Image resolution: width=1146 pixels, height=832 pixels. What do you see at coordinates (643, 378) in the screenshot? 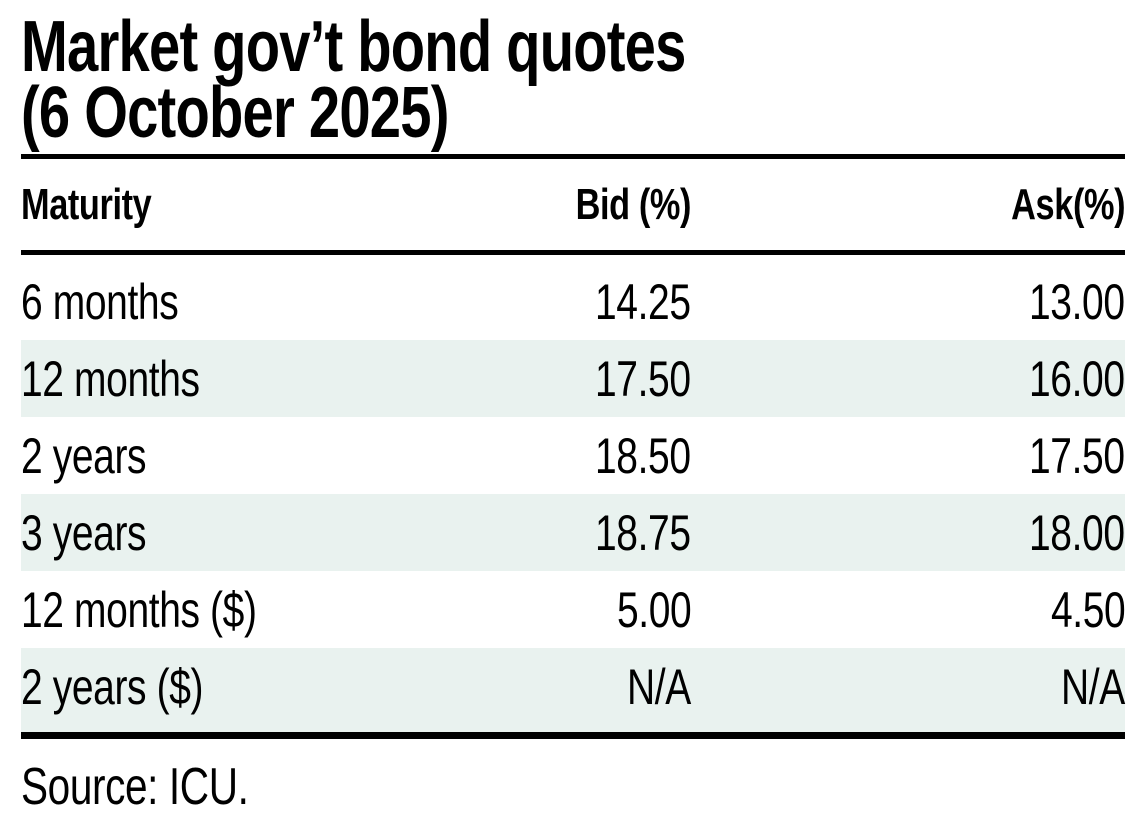
I see `bid-value: 17.50` at bounding box center [643, 378].